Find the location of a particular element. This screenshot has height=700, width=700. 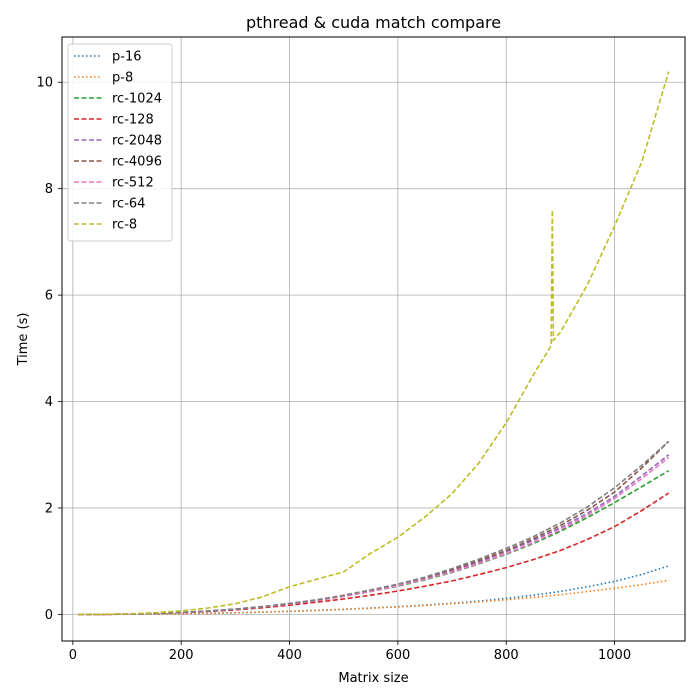

y-tick-label: 0 is located at coordinates (49, 615).